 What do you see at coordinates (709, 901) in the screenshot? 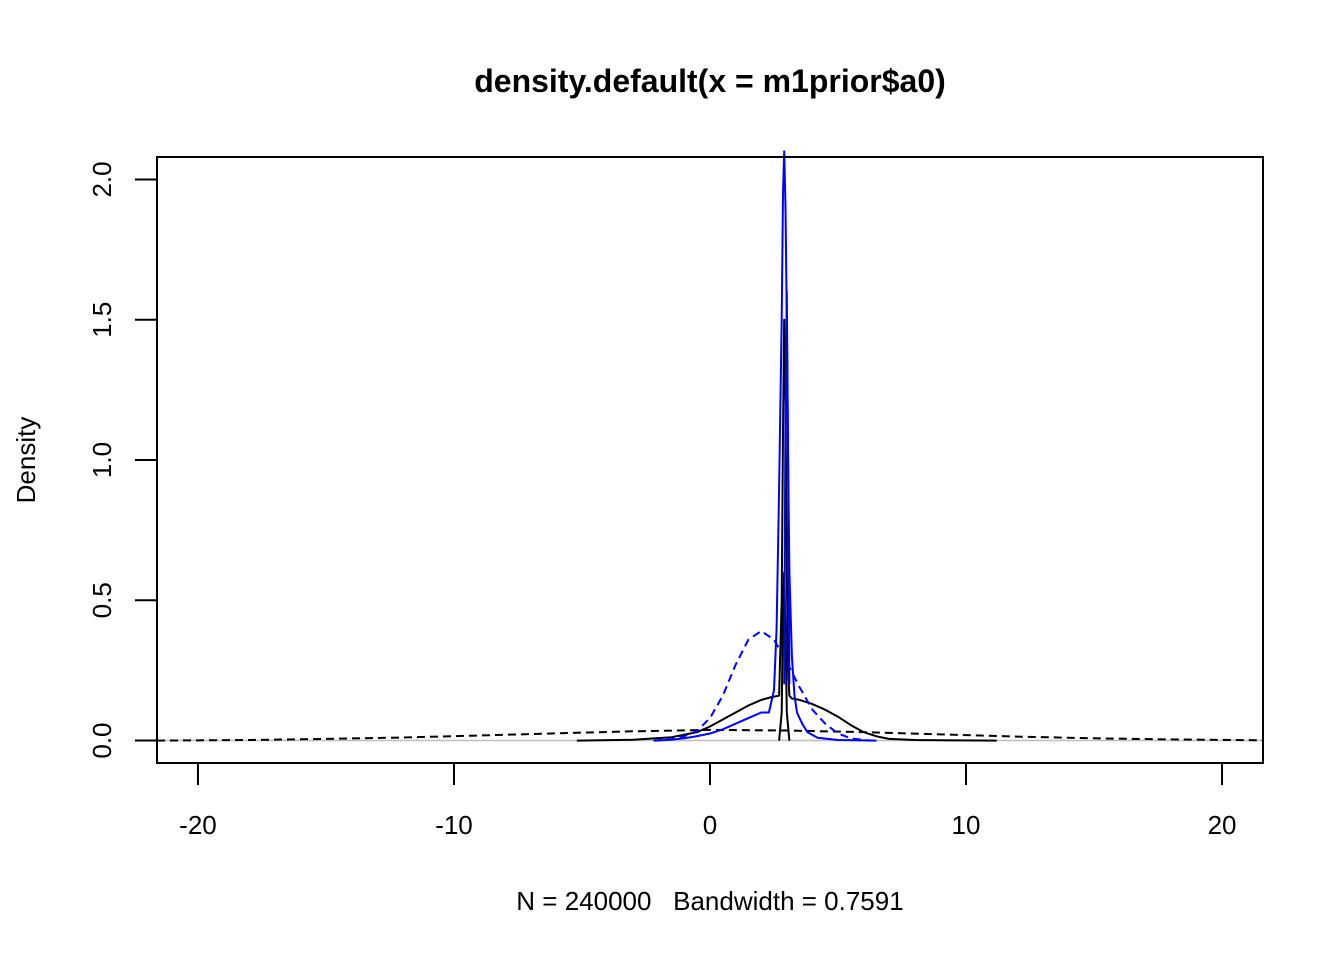
I see `x-axis-label: N = 240000 Bandwidth = 0.7591` at bounding box center [709, 901].